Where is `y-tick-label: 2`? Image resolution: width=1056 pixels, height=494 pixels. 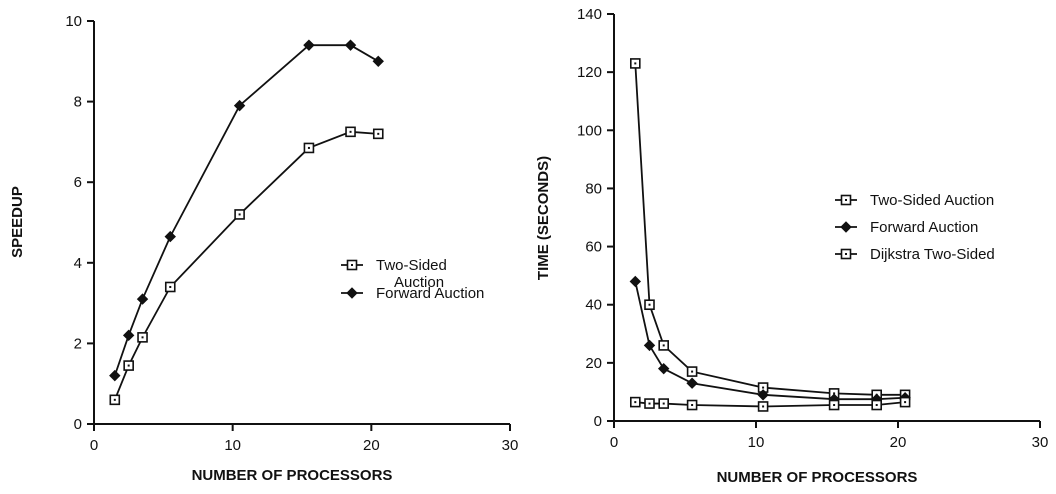
y-tick-label: 2 is located at coordinates (78, 343).